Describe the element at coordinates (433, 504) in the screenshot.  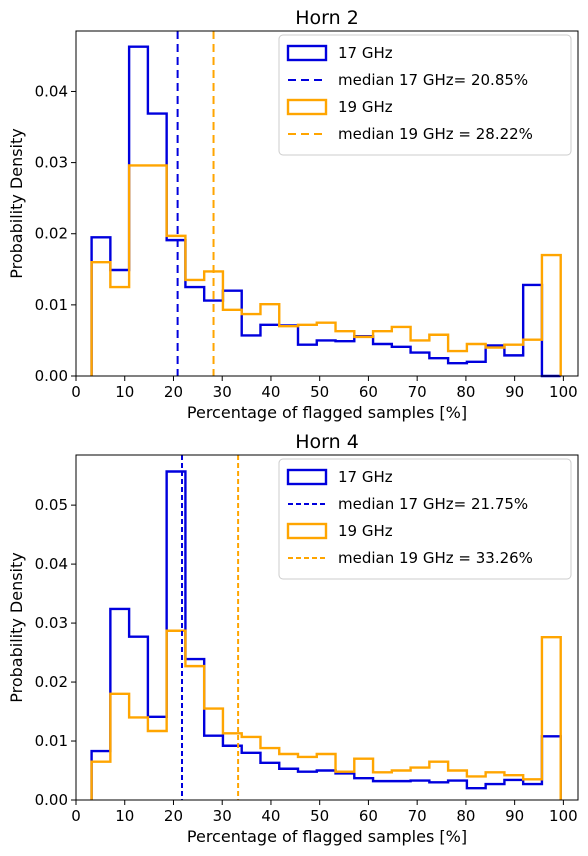
I see `legend-entry-median-17ghz: median 17 GHz= 21.75%` at that location.